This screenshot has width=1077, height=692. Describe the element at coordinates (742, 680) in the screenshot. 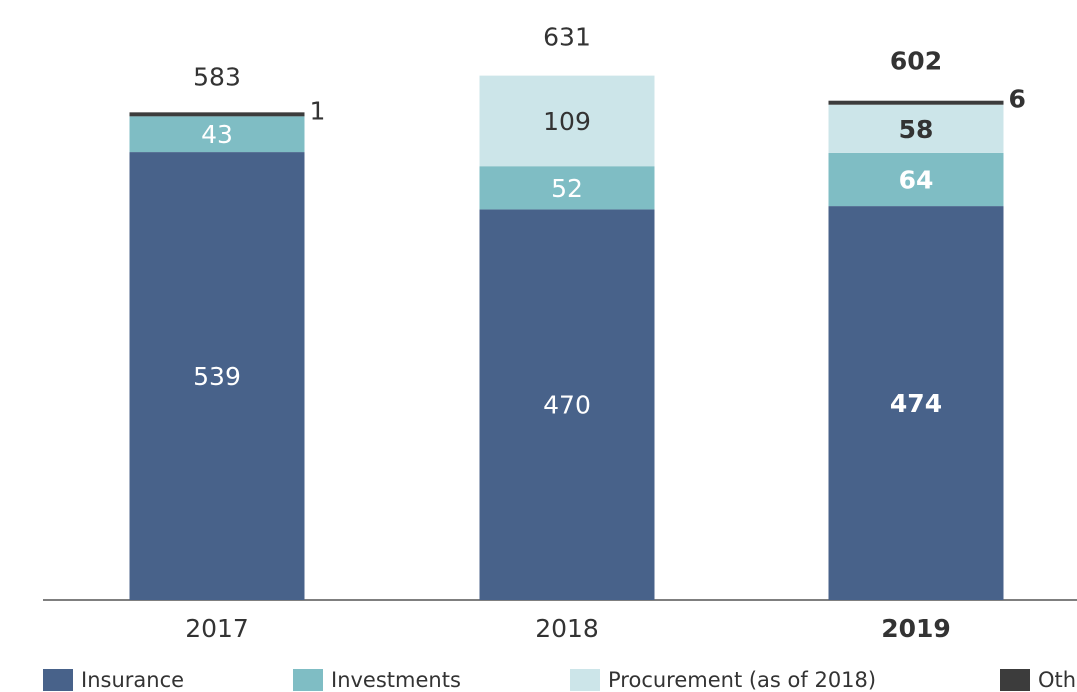

I see `legend-label: Procurement (as of 2018)` at that location.